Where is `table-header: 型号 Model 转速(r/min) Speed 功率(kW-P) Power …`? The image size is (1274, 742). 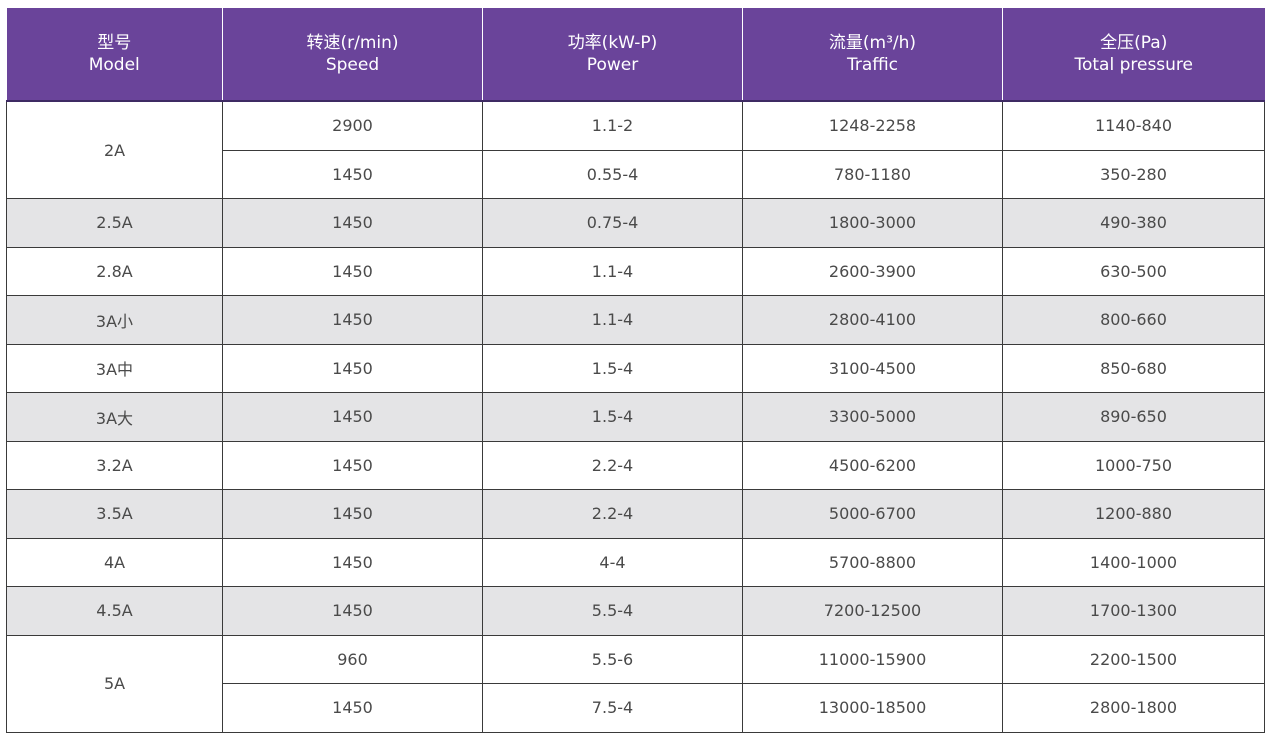
table-header: 型号 Model 转速(r/min) Speed 功率(kW-P) Power … is located at coordinates (635, 55).